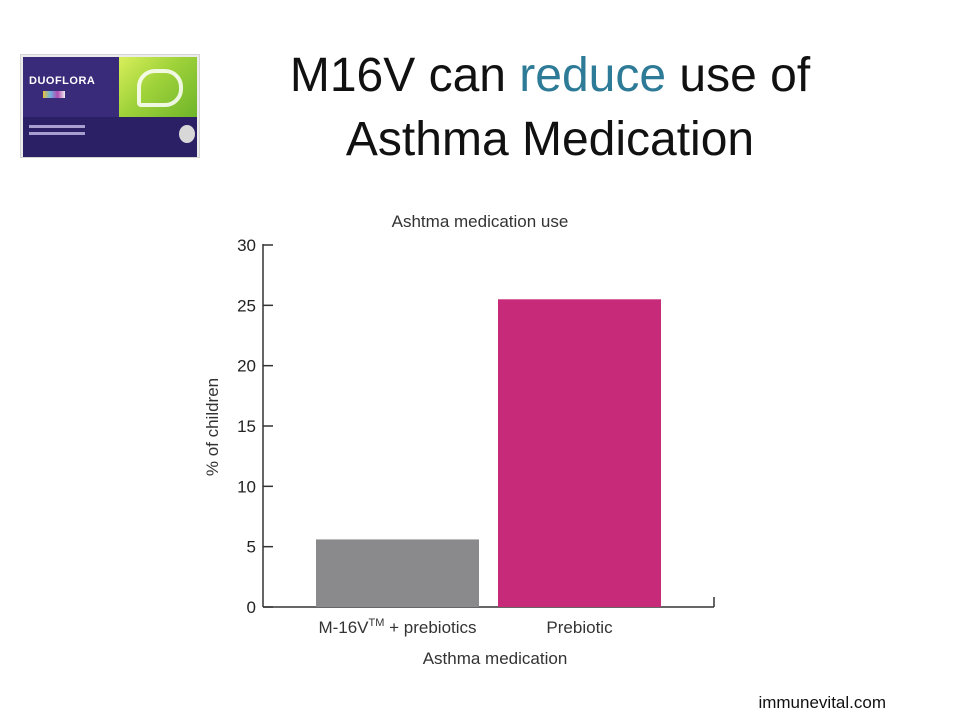  What do you see at coordinates (110, 137) in the screenshot?
I see `product-bottom-stripe` at bounding box center [110, 137].